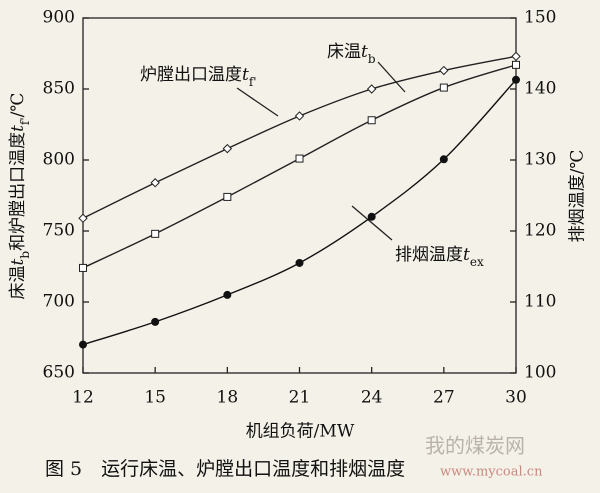 The height and width of the screenshot is (493, 600). What do you see at coordinates (18, 282) in the screenshot?
I see `y-axis-label-part: 床温` at bounding box center [18, 282].